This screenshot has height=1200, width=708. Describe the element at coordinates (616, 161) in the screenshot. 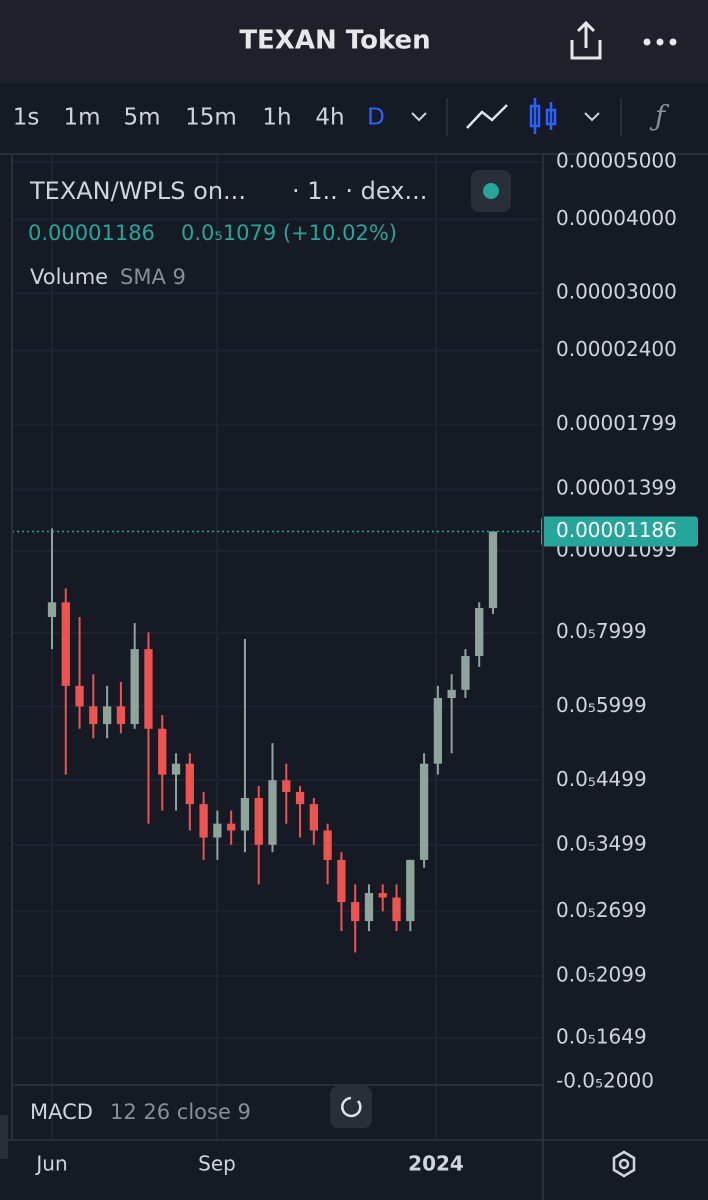

I see `price-tick-label: 0.00005000` at that location.